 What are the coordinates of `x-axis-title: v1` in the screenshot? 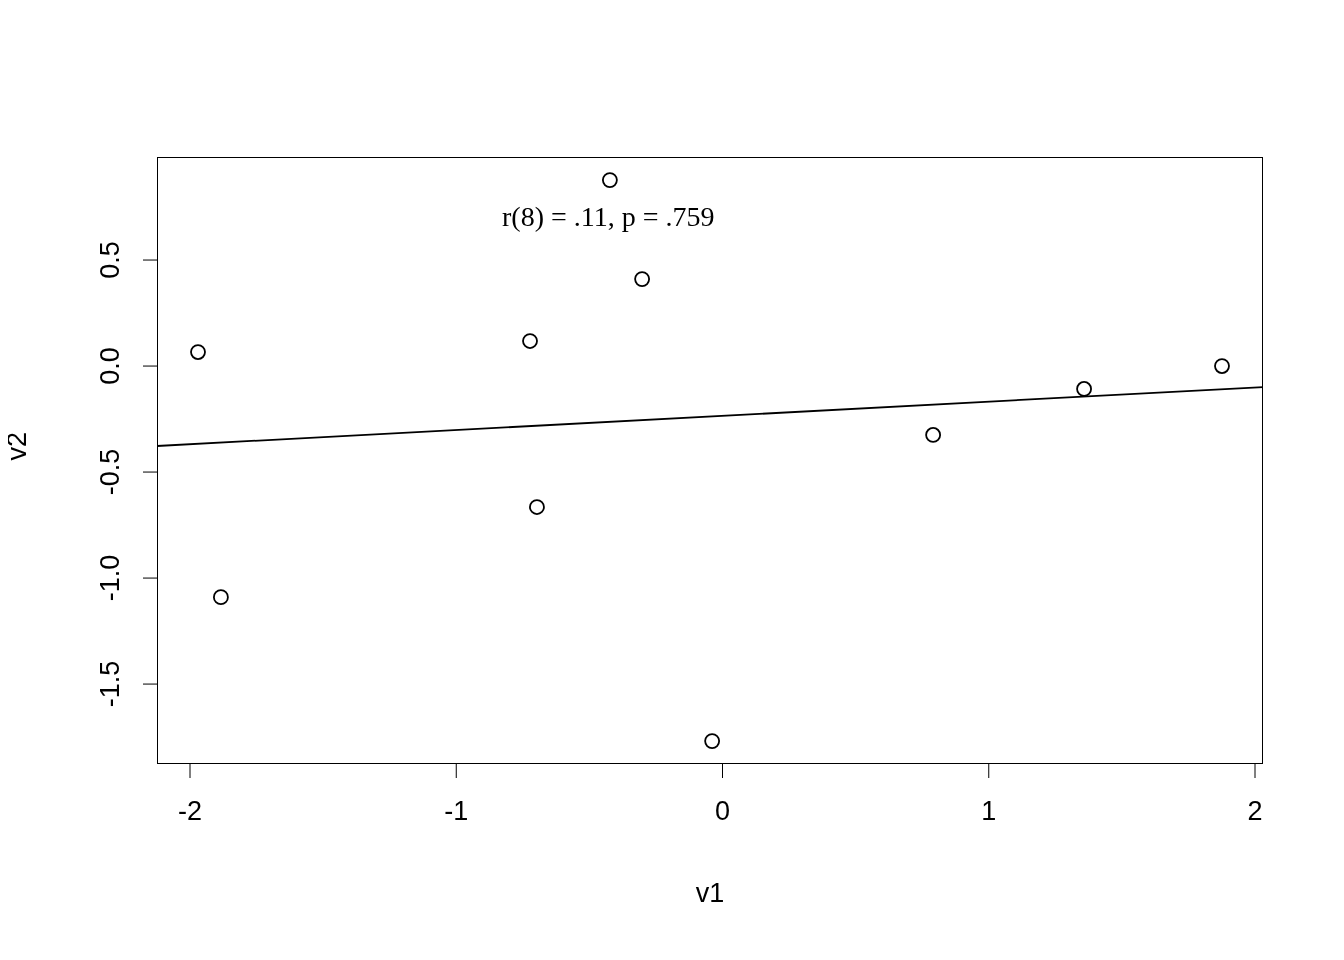 It's located at (710, 893).